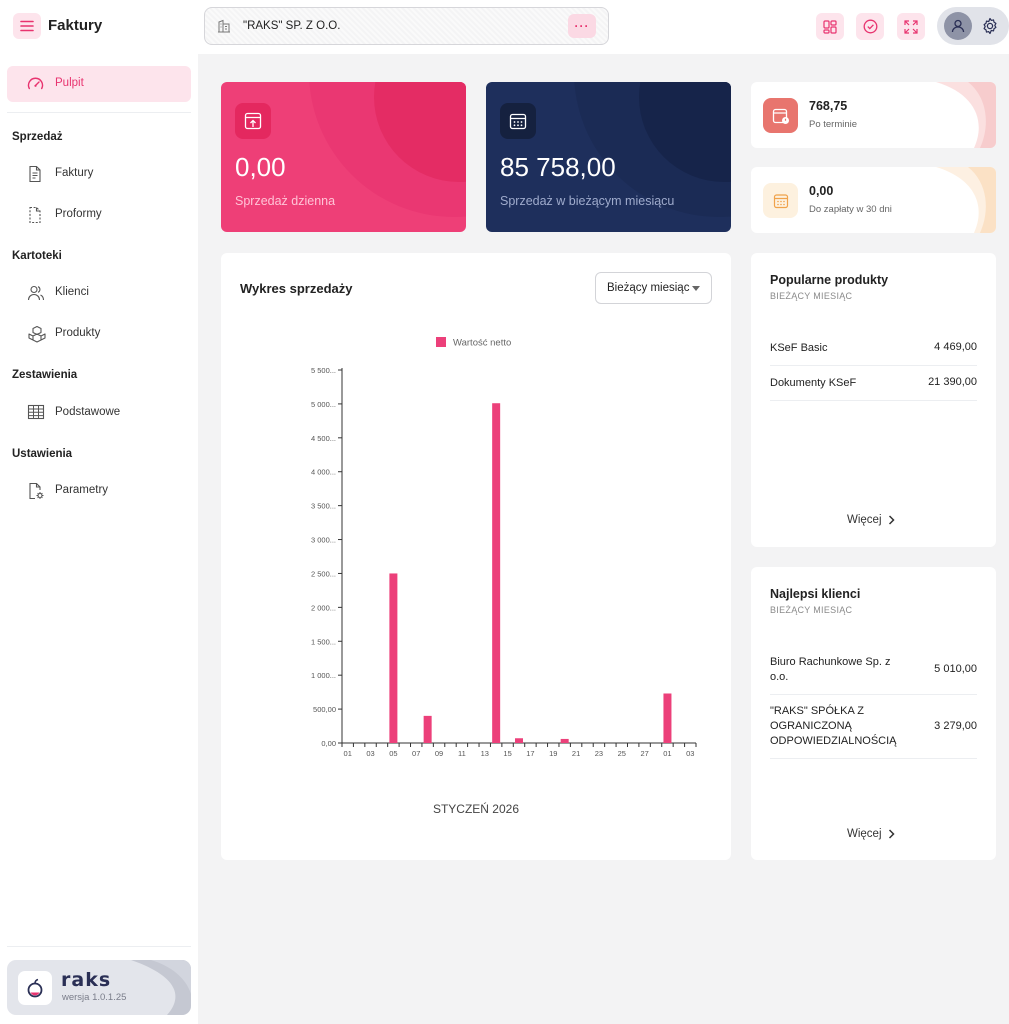 The image size is (1009, 1024). What do you see at coordinates (36, 491) in the screenshot?
I see `document-settings-icon` at bounding box center [36, 491].